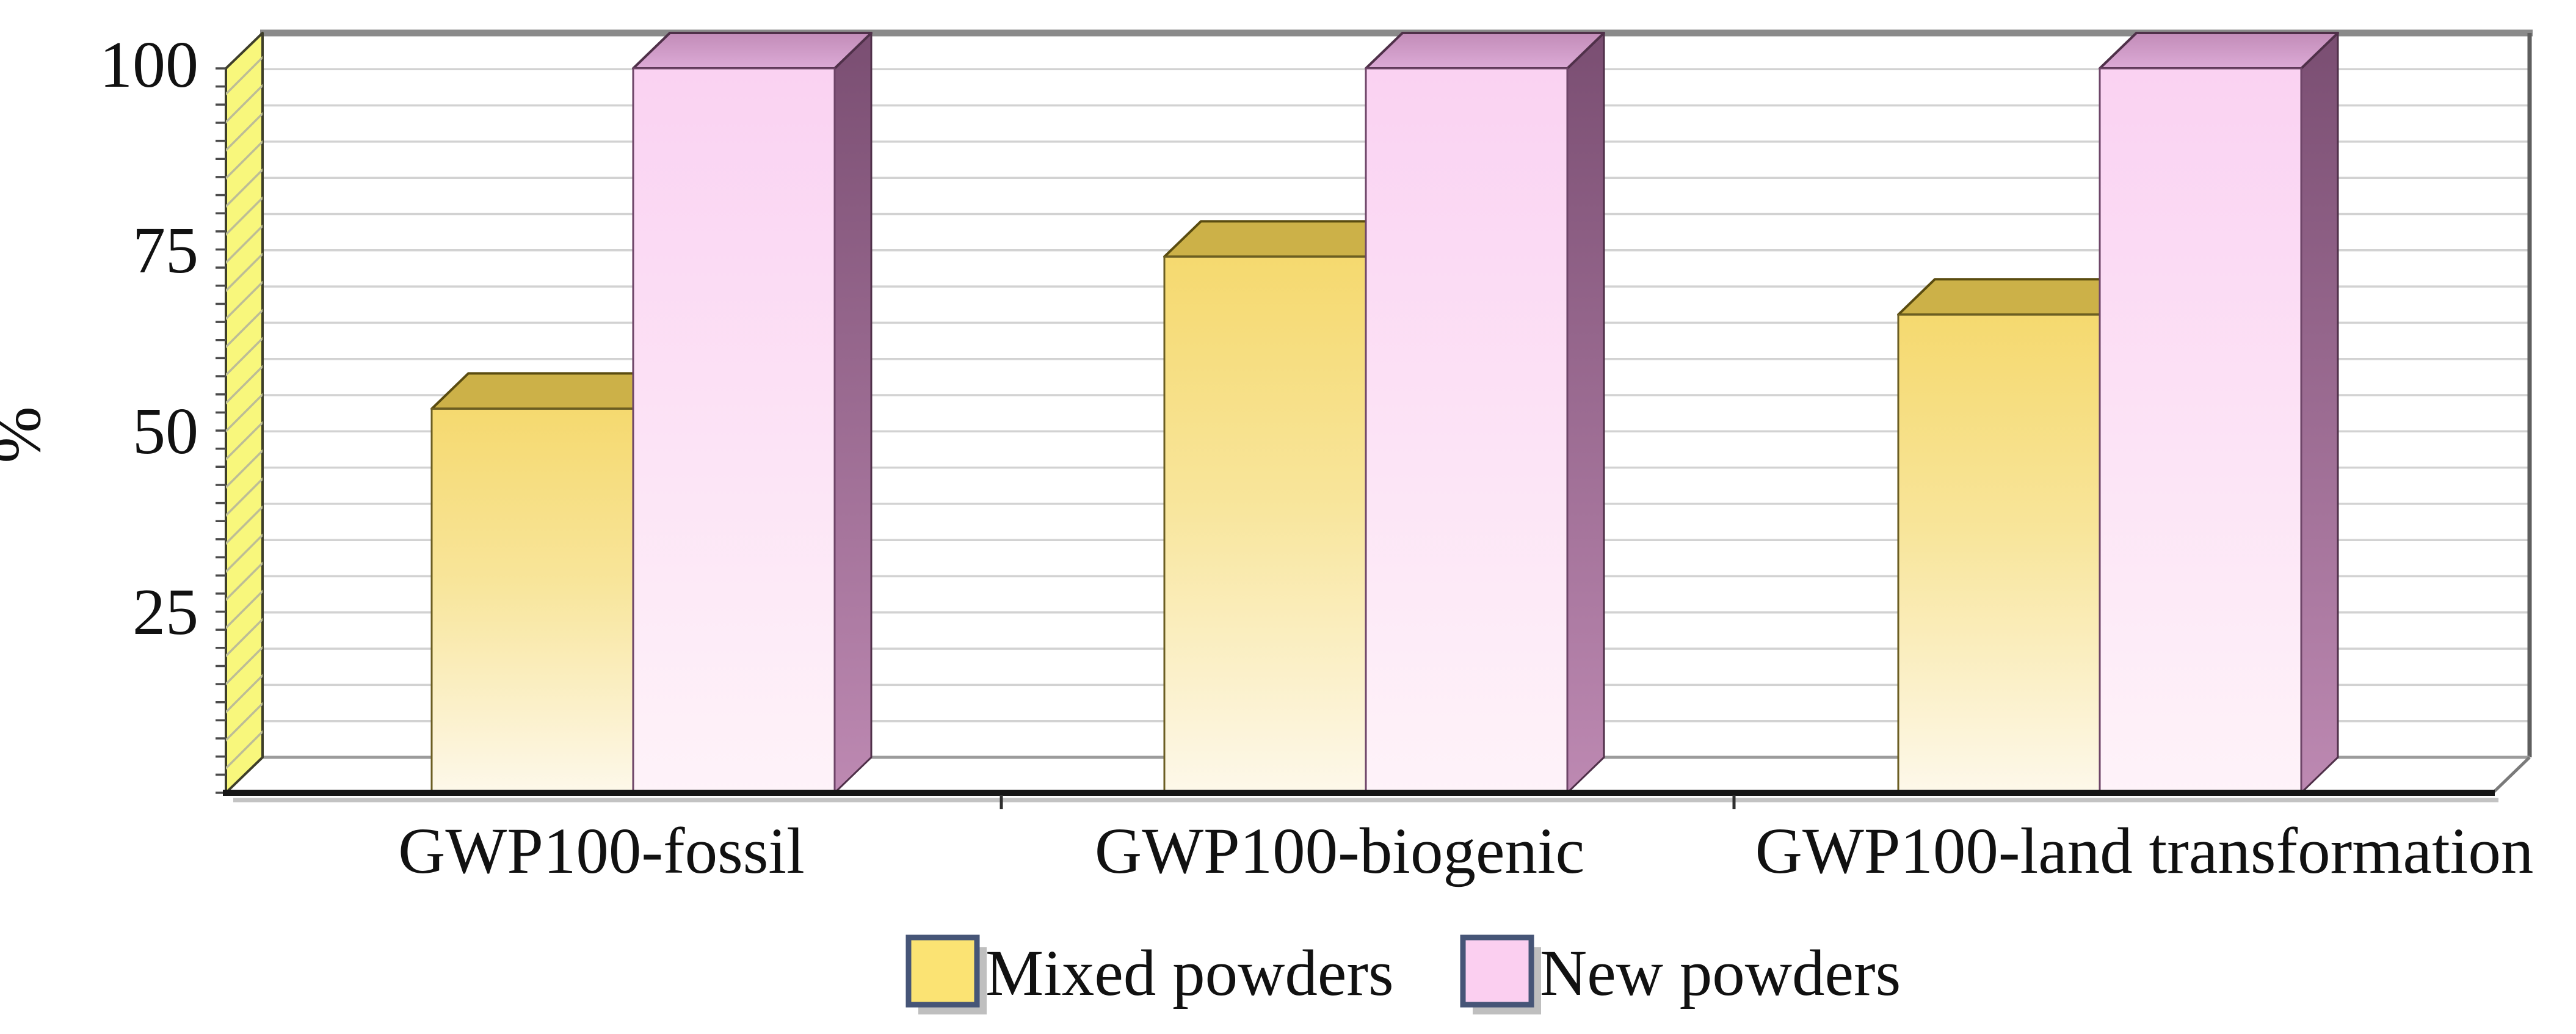 This screenshot has width=2576, height=1034. Describe the element at coordinates (27, 434) in the screenshot. I see `y-axis-title: %` at that location.